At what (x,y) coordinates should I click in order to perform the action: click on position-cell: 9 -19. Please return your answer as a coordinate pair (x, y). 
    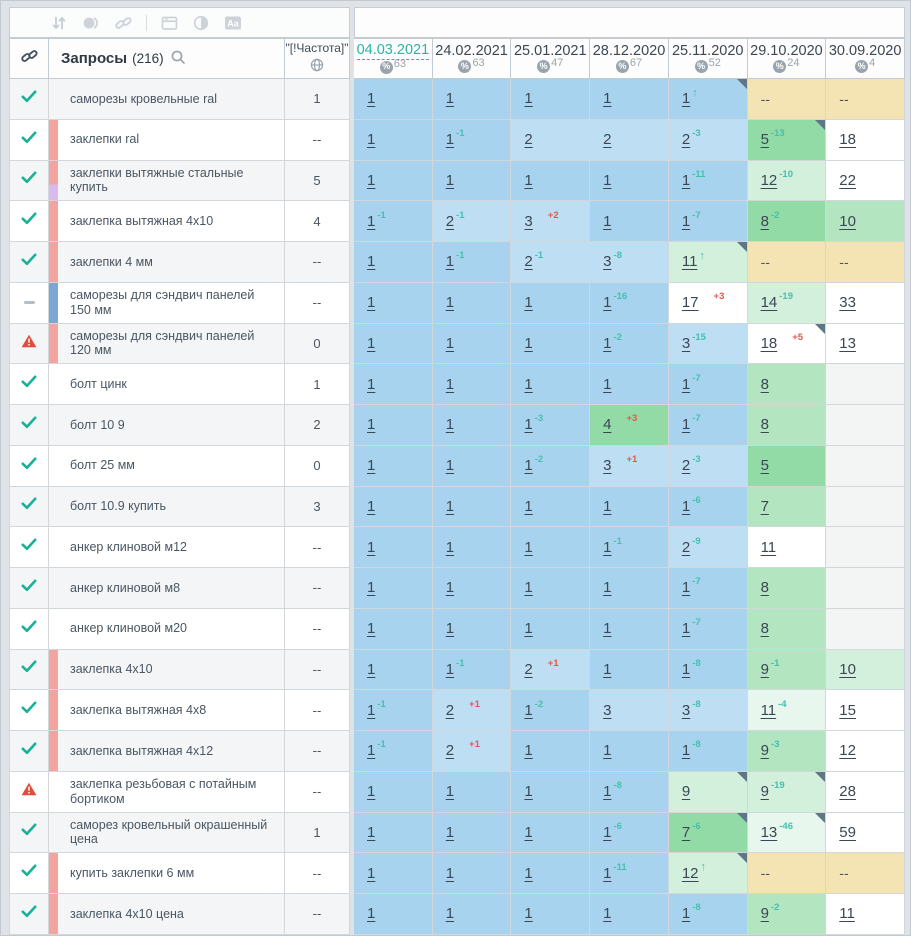
    Looking at the image, I should click on (787, 792).